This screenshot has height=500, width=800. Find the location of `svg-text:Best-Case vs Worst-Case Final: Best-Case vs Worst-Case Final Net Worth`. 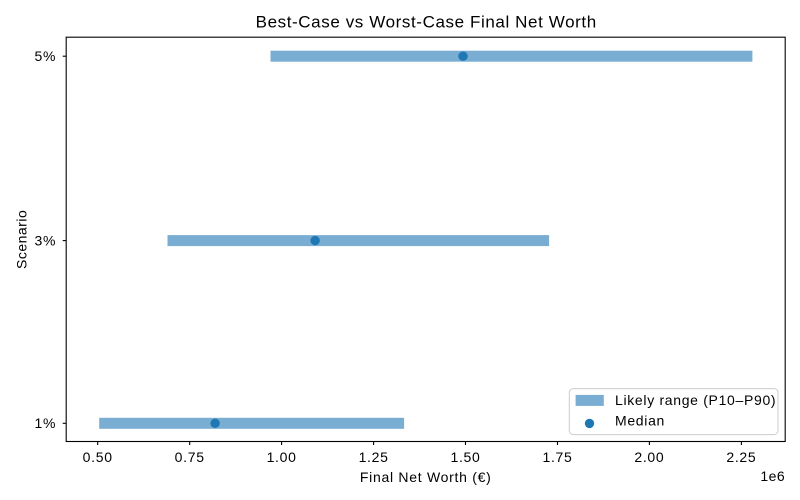

svg-text:Best-Case vs Worst-Case Final: Best-Case vs Worst-Case Final Net Worth is located at coordinates (426, 21).